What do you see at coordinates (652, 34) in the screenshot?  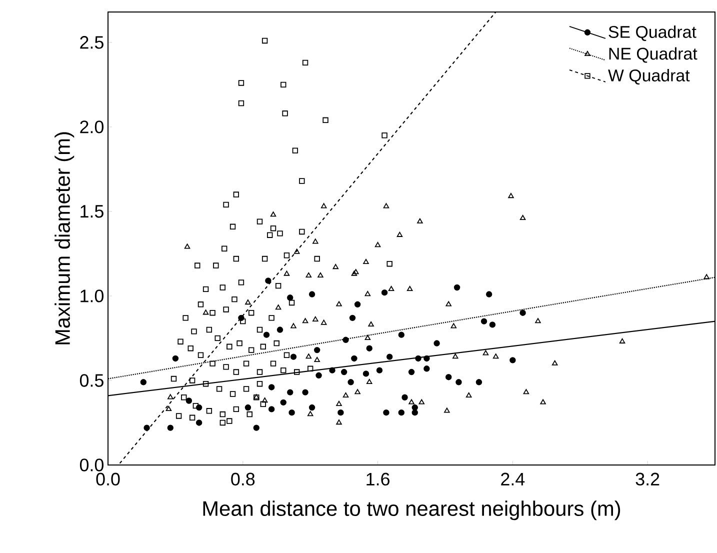 I see `legend-label: SE Quadrat` at bounding box center [652, 34].